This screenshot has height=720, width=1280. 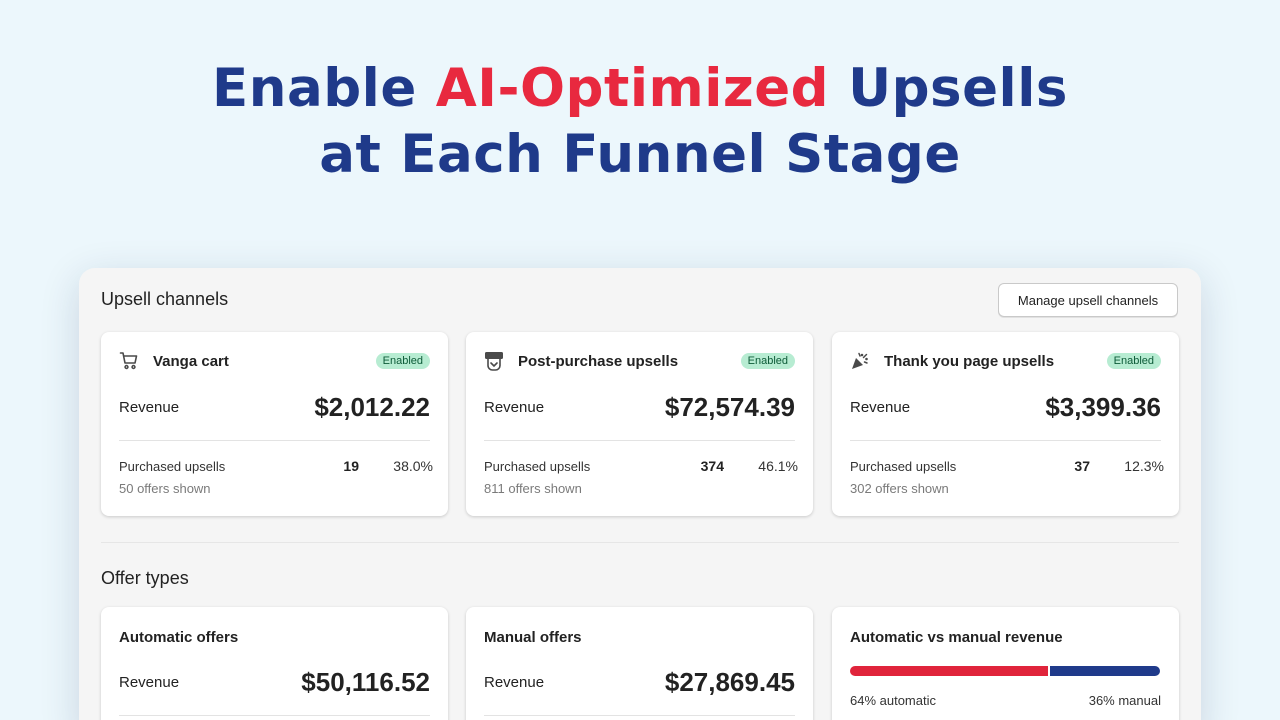 I want to click on manual-revenue-segment, so click(x=1105, y=671).